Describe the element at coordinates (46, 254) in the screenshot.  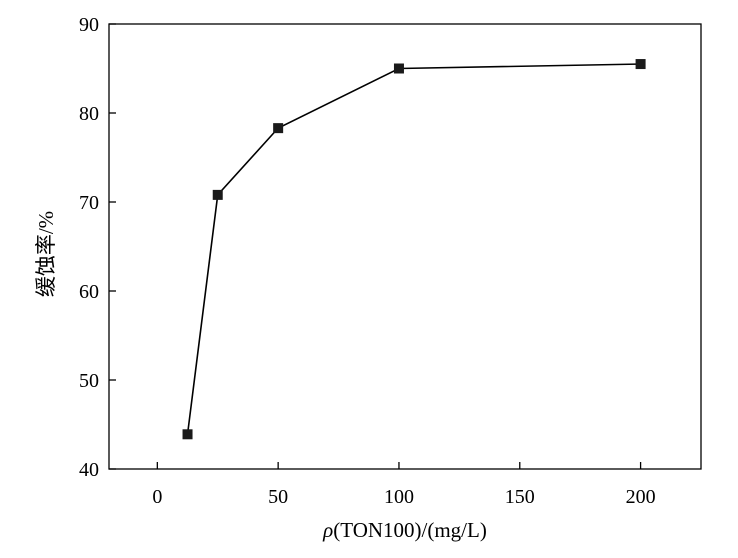
I see `y-axis-title: 缓蚀率/%` at that location.